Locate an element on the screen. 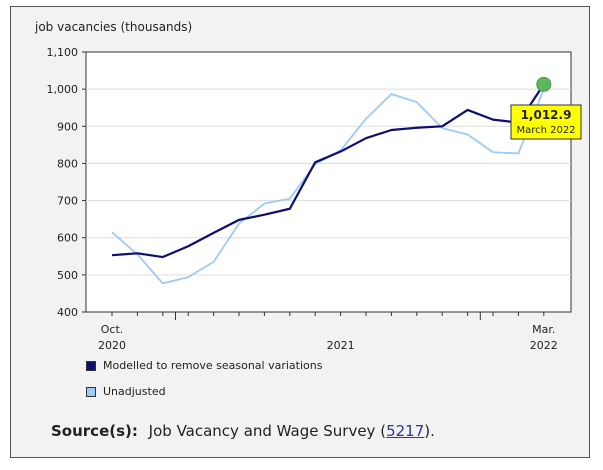  y-tick-label: 900 is located at coordinates (67, 126).